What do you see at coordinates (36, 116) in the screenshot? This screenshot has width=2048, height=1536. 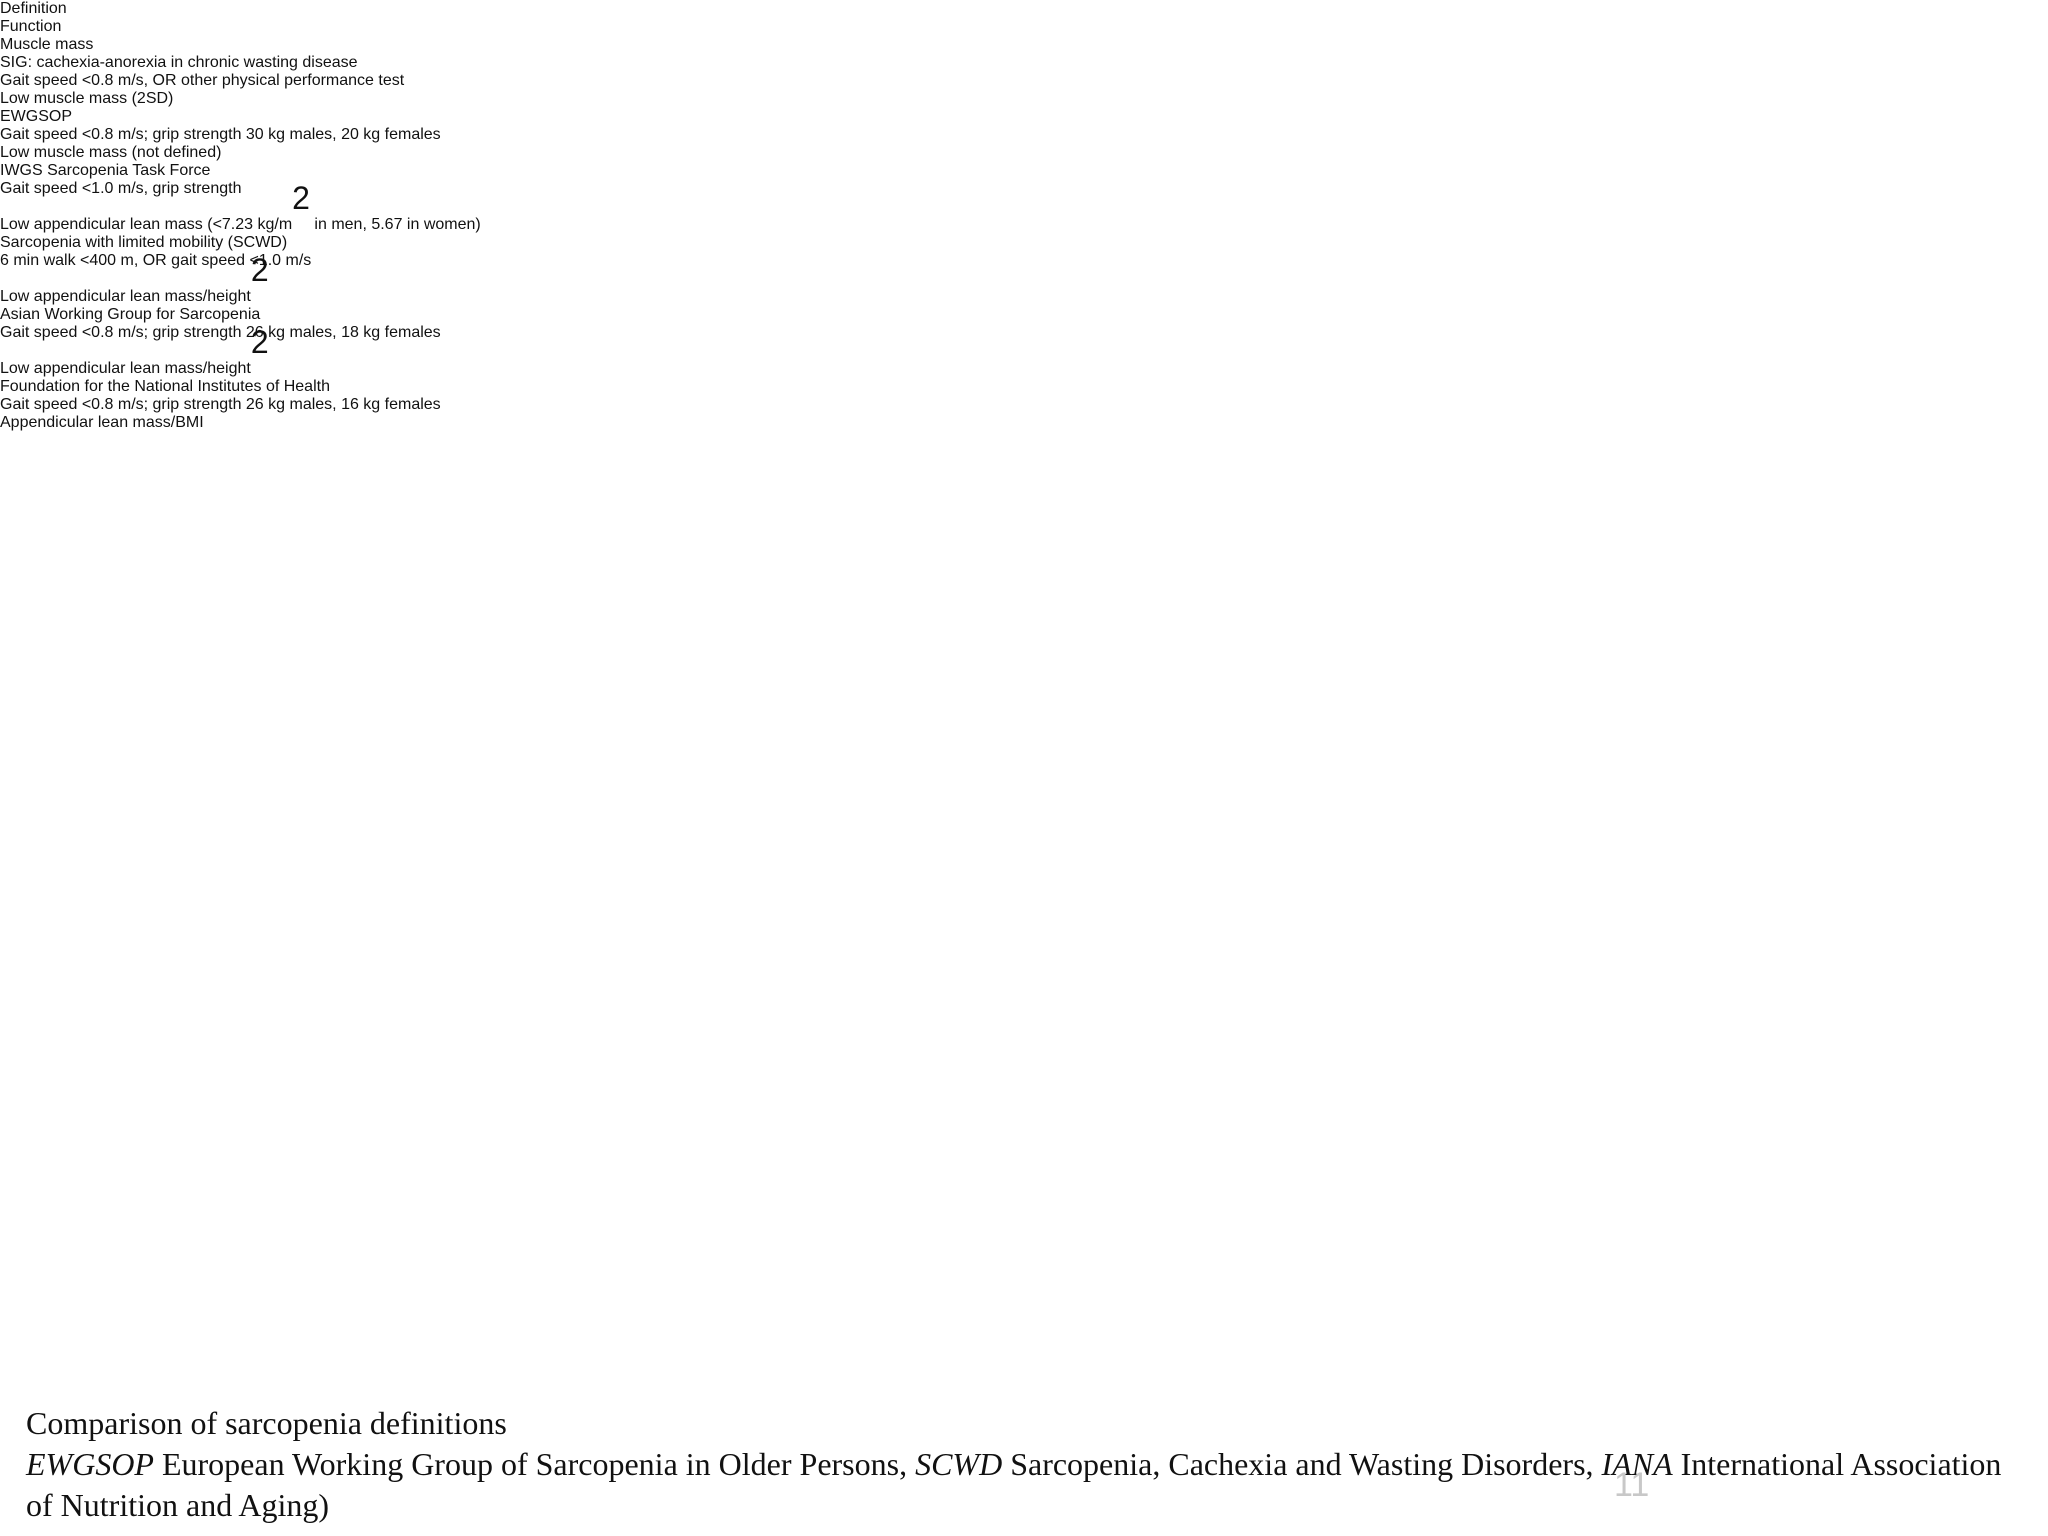 I see `cell-text: EWGSOP` at bounding box center [36, 116].